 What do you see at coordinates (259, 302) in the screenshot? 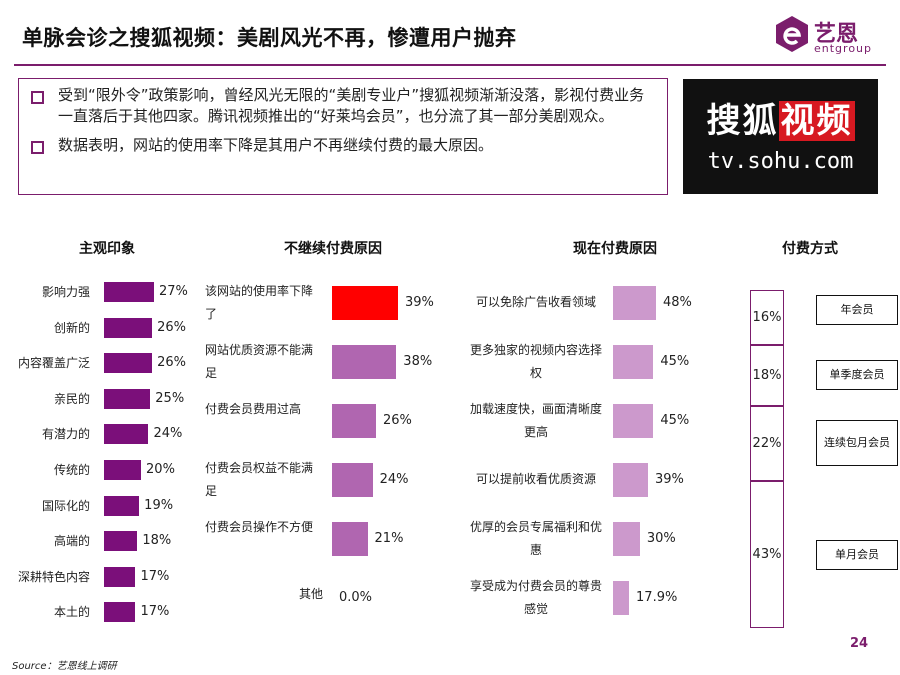
I see `stop-reason-category-label: 该网站的使用率下降了` at bounding box center [259, 302].